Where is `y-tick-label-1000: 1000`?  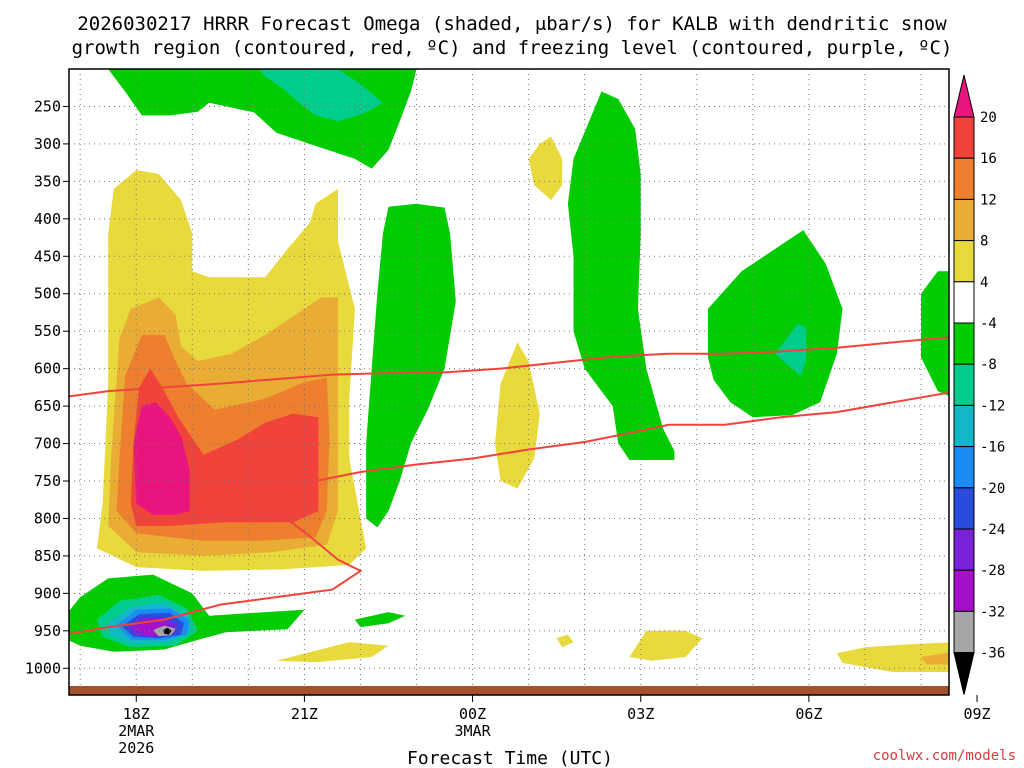
y-tick-label-1000: 1000 is located at coordinates (43, 668).